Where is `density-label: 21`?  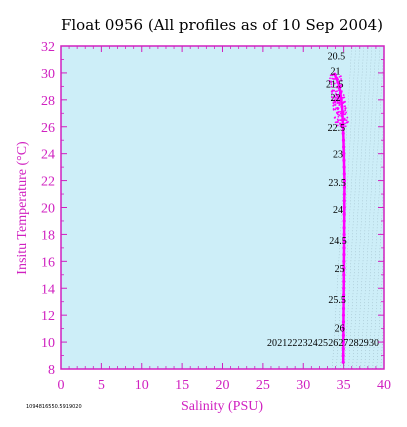 density-label: 21 is located at coordinates (282, 343).